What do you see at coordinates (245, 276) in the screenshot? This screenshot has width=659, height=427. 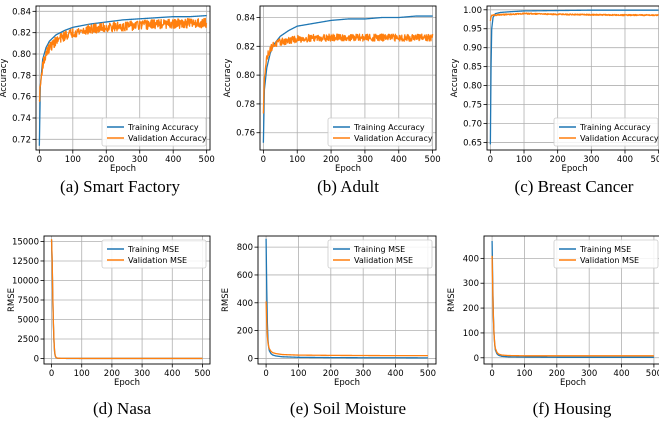 I see `y-tick-label: 600` at bounding box center [245, 276].